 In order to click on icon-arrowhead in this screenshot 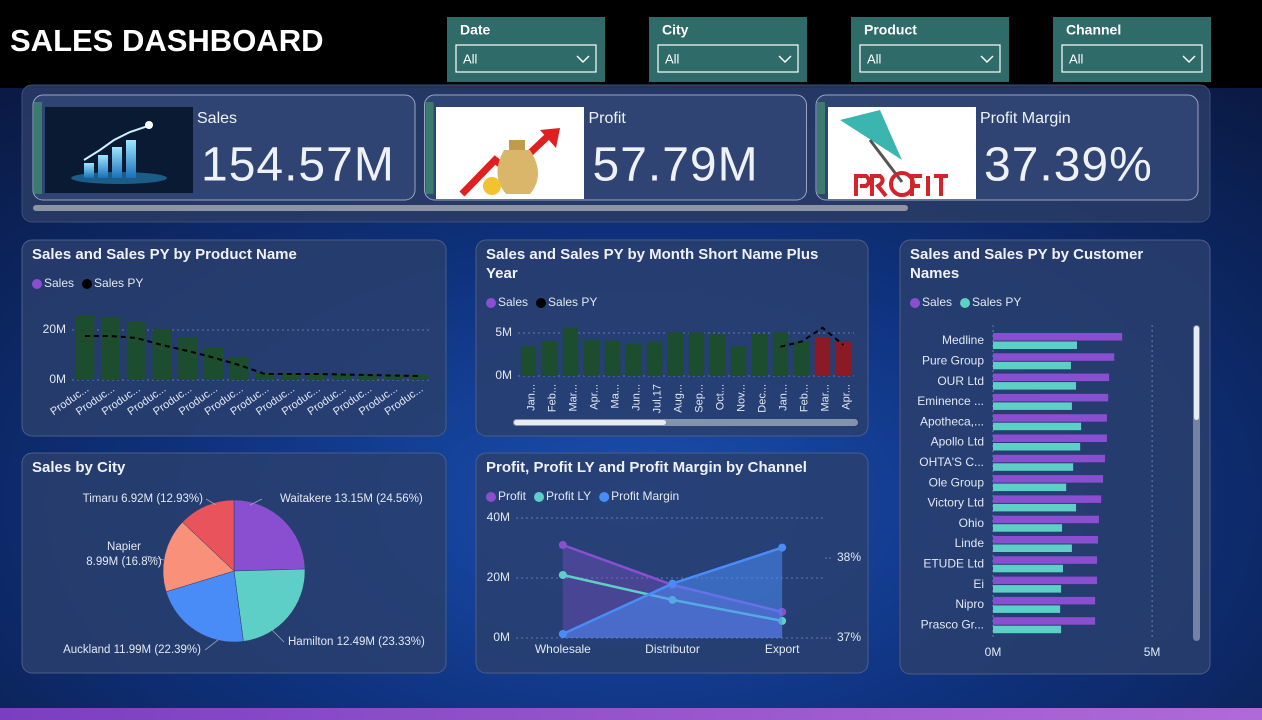, I will do `click(550, 138)`.